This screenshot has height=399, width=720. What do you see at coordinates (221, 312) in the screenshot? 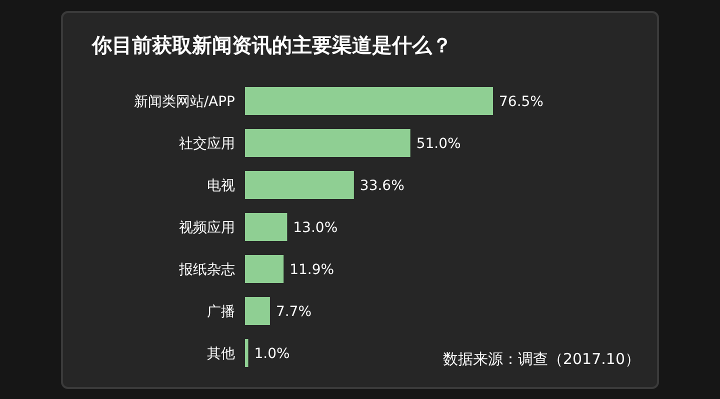
I see `y-tick-label: 广播` at bounding box center [221, 312].